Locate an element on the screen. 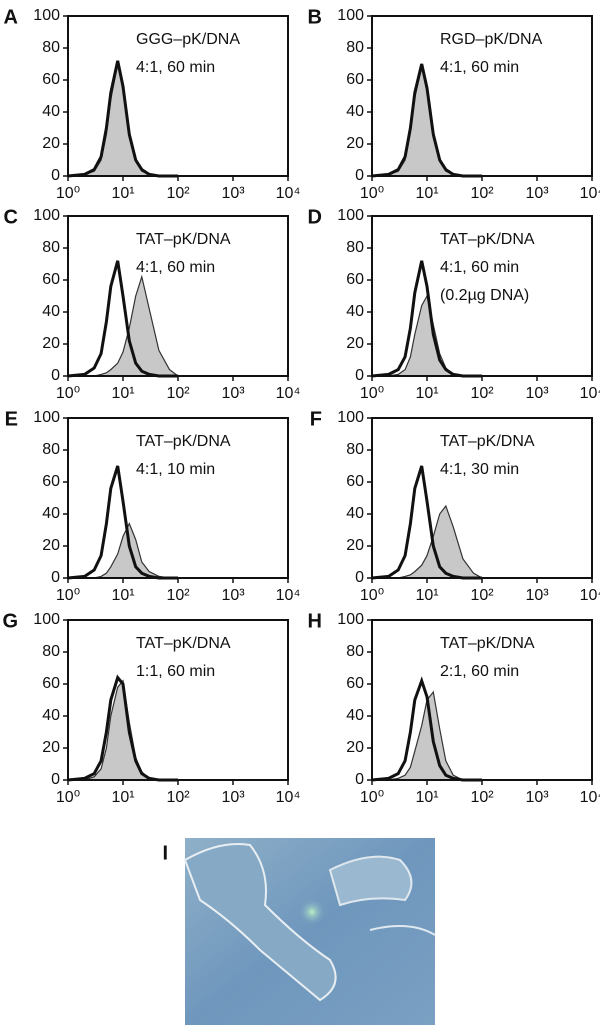  histogram-area is located at coordinates (427, 335).